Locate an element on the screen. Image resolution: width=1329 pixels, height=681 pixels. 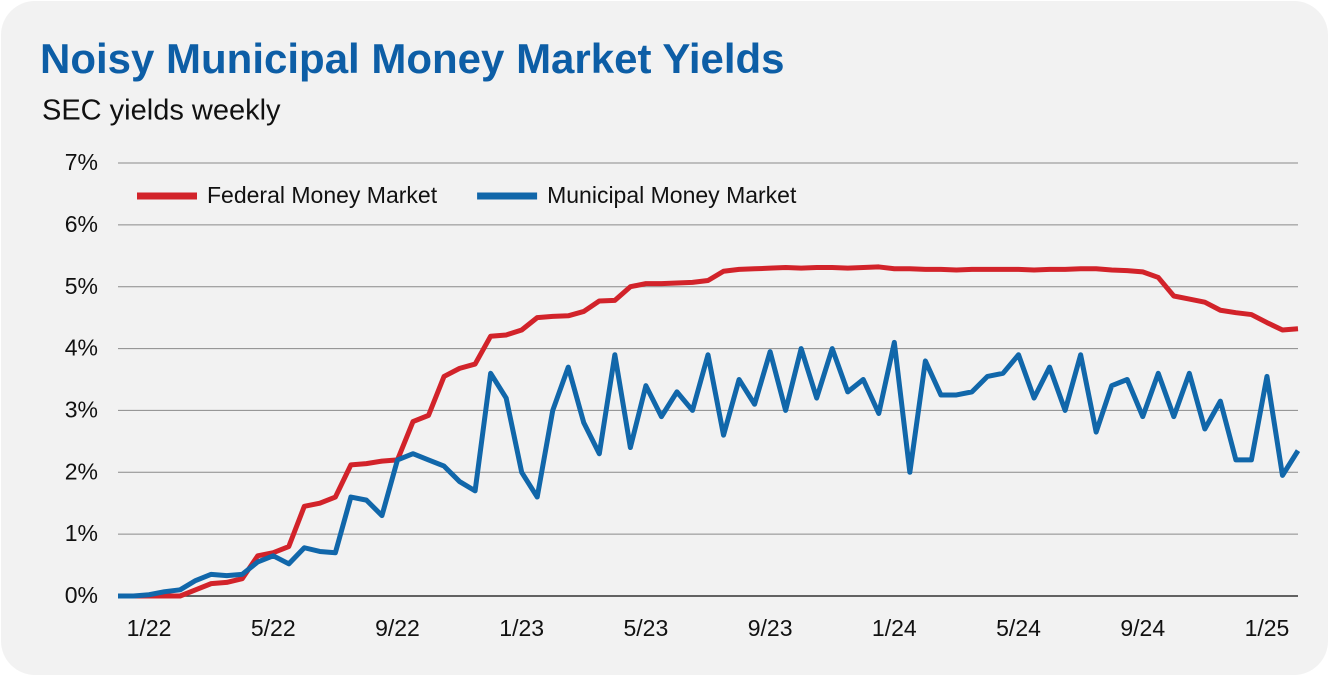
y-tick-label: 2% is located at coordinates (81, 471).